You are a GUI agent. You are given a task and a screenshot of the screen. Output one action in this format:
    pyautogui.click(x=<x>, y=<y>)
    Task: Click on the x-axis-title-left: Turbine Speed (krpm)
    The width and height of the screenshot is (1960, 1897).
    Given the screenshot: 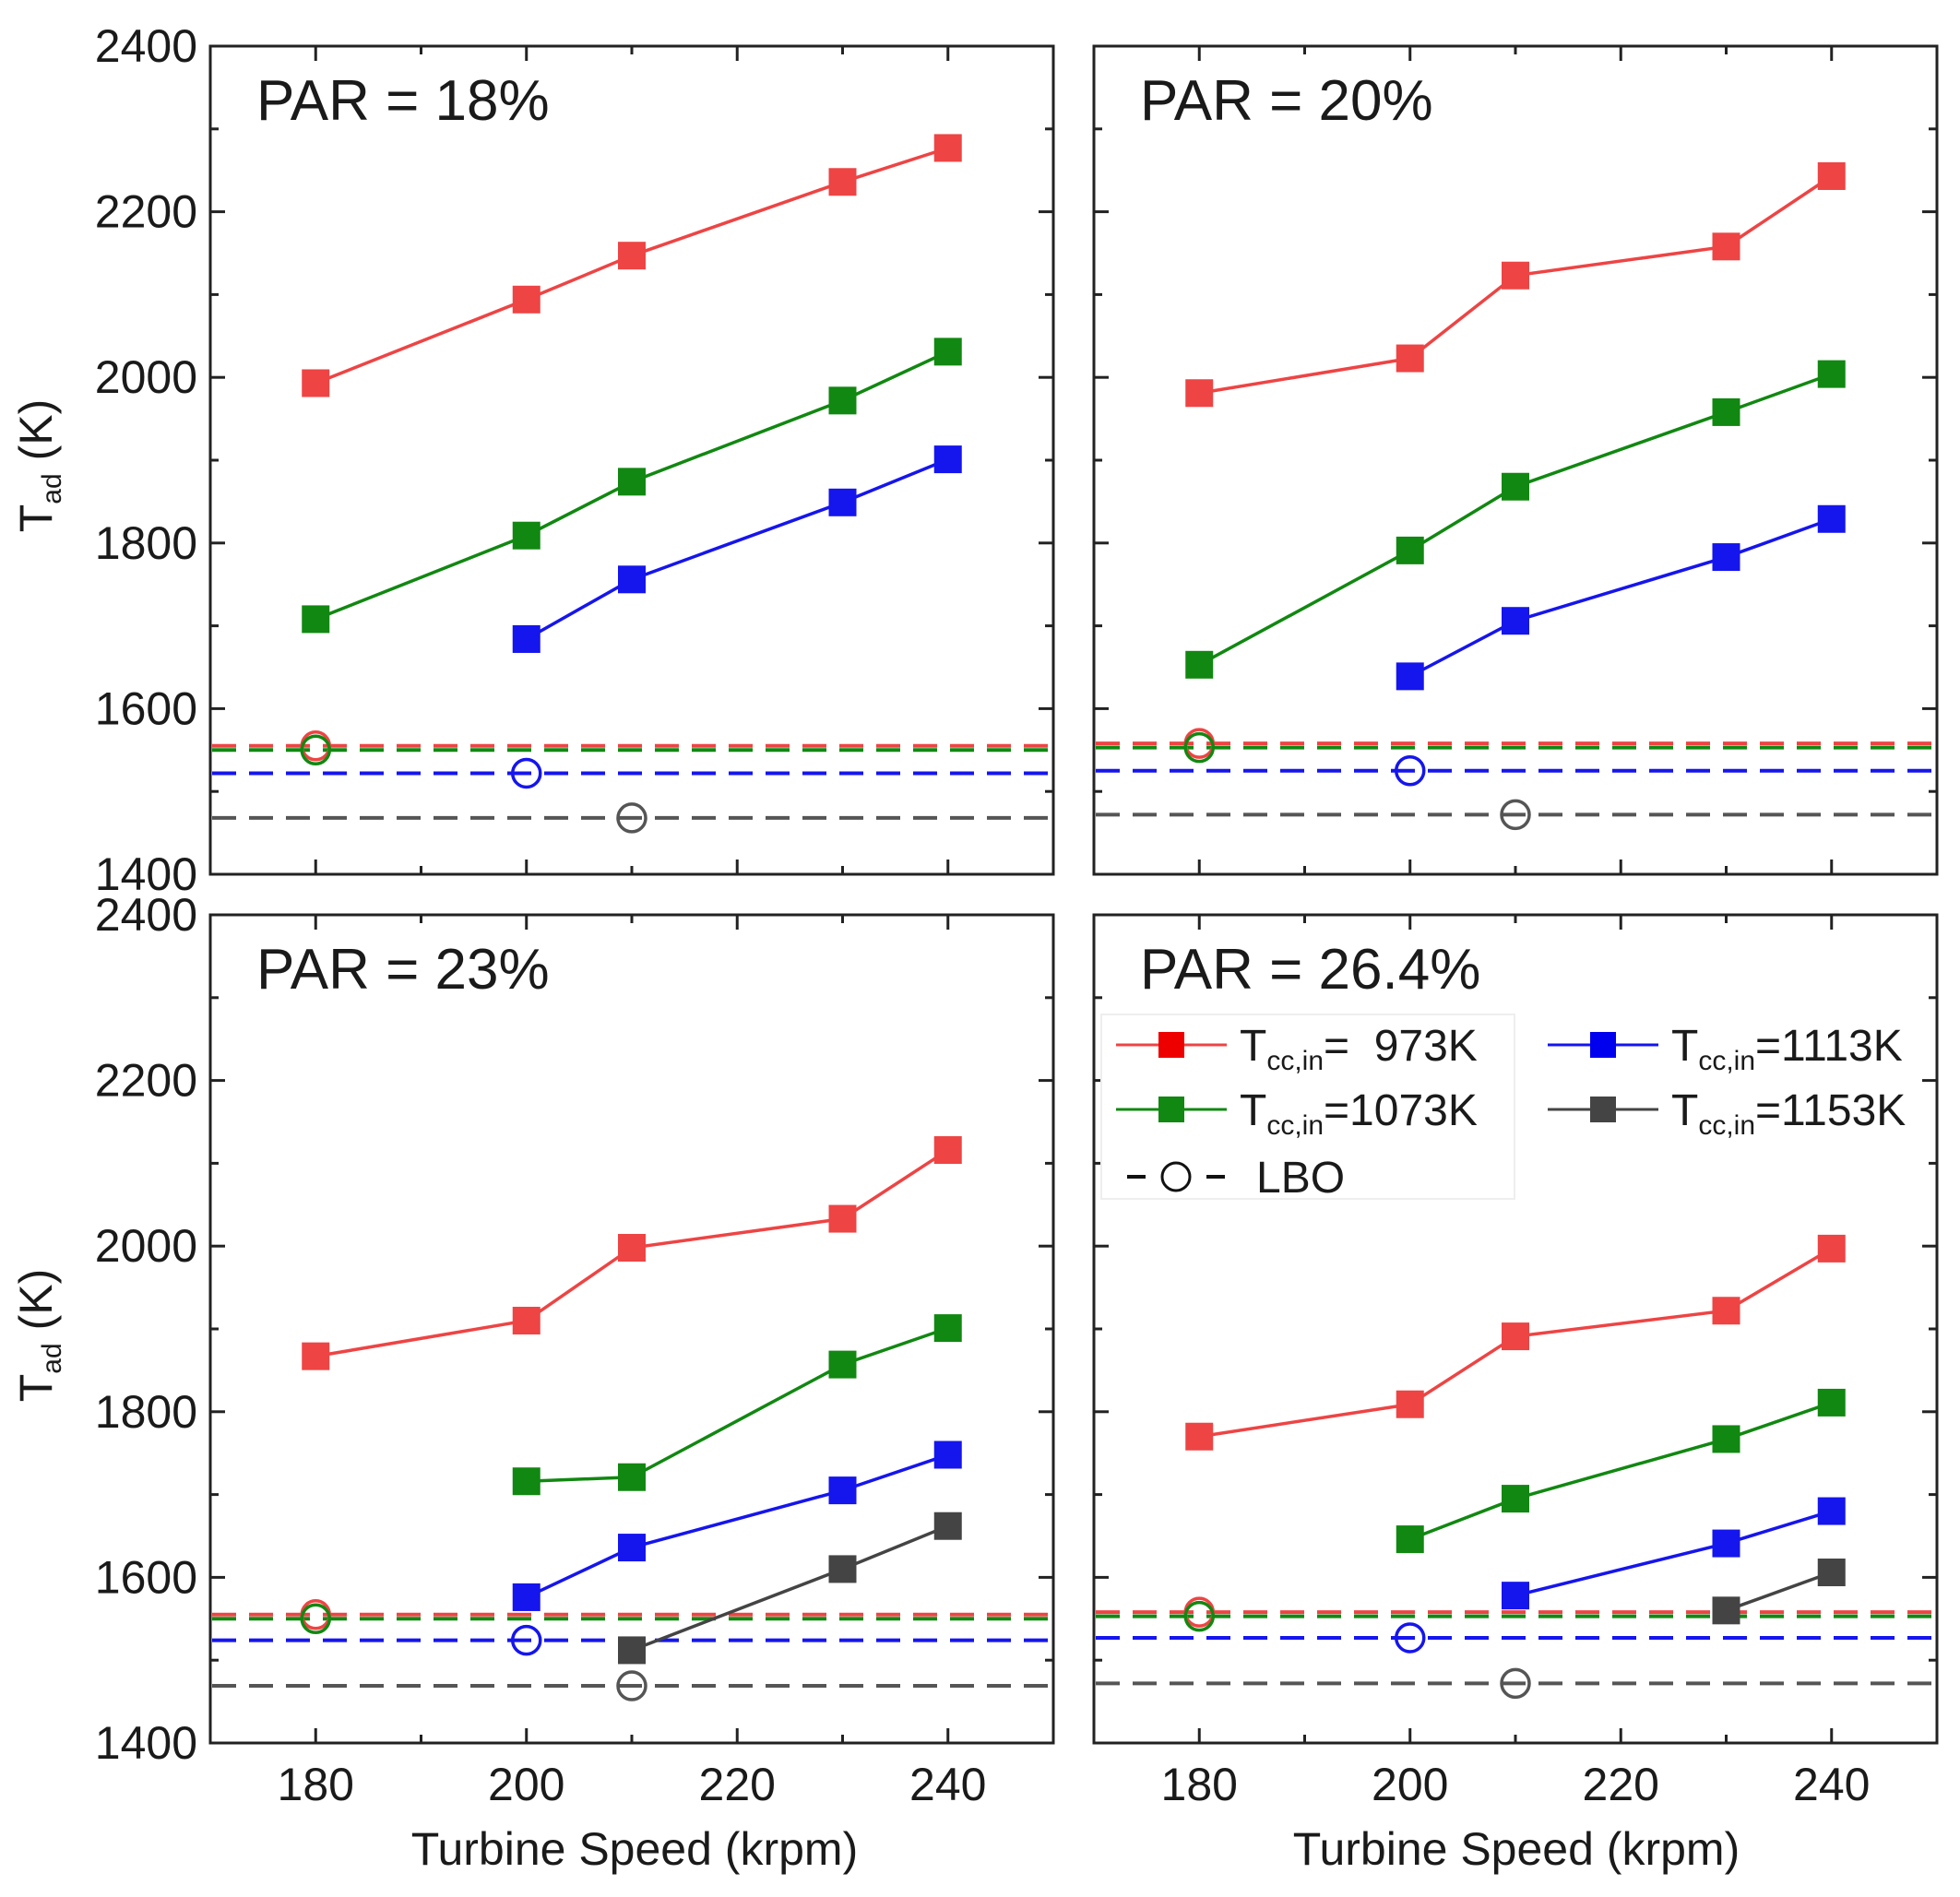 What is the action you would take?
    pyautogui.click(x=634, y=1849)
    